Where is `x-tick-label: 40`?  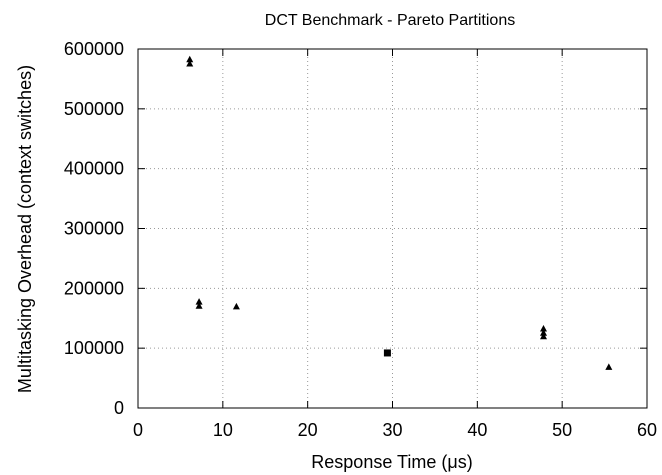 x-tick-label: 40 is located at coordinates (477, 430).